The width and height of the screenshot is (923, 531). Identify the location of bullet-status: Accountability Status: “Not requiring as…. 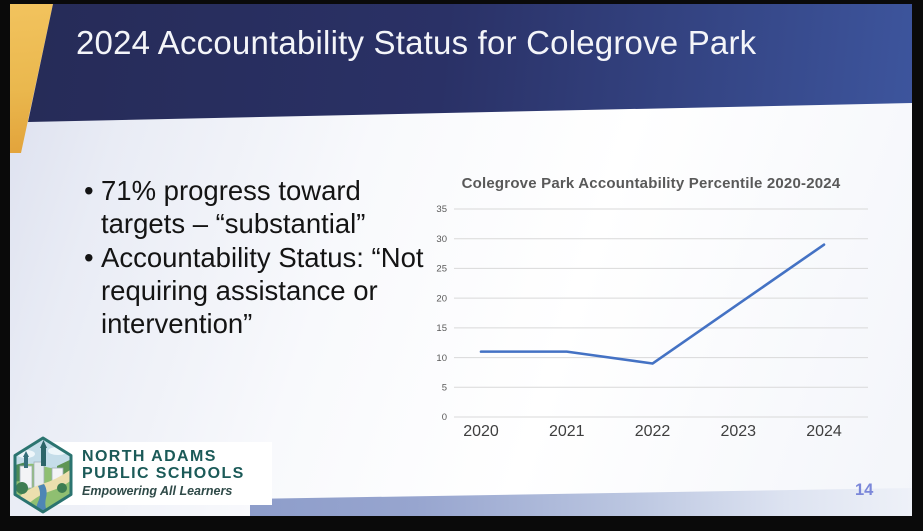
(255, 291).